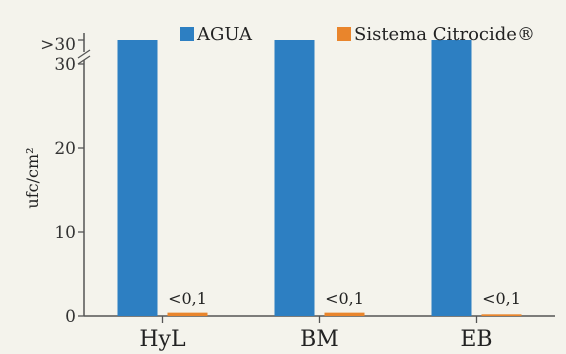  Describe the element at coordinates (187, 34) in the screenshot. I see `legend-swatch-agua` at that location.